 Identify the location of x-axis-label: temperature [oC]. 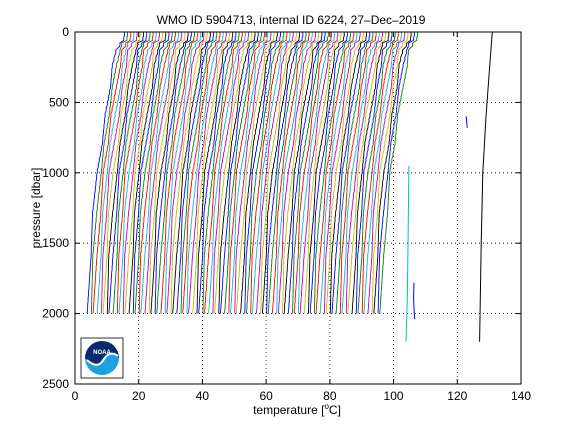
(297, 409).